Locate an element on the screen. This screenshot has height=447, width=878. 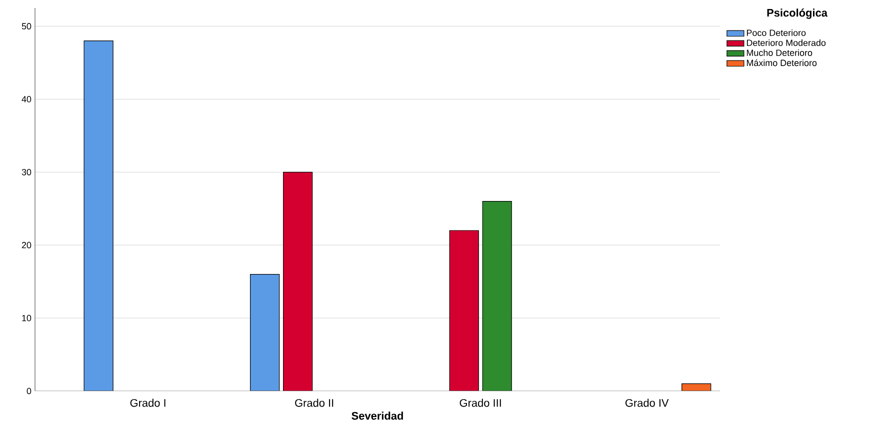
x-tick-label: Grado III is located at coordinates (480, 402).